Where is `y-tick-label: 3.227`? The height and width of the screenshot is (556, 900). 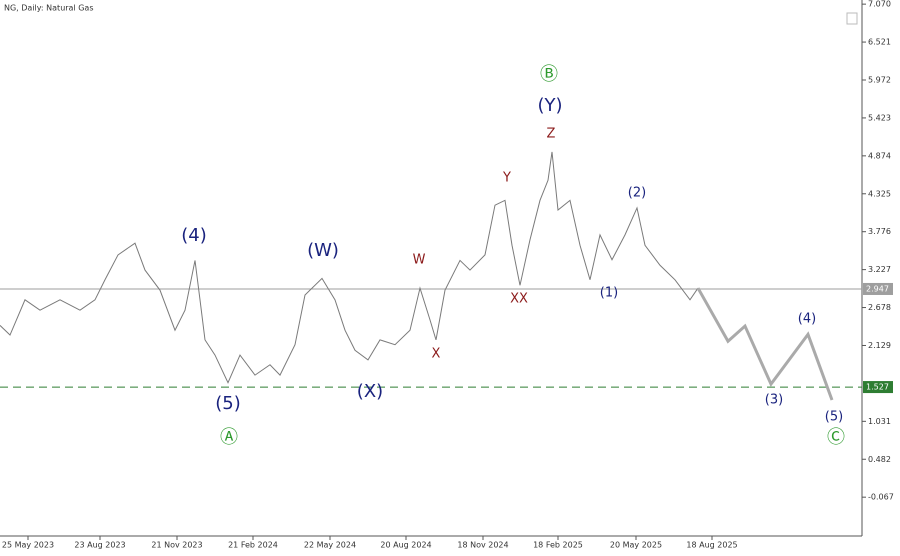 y-tick-label: 3.227 is located at coordinates (879, 269).